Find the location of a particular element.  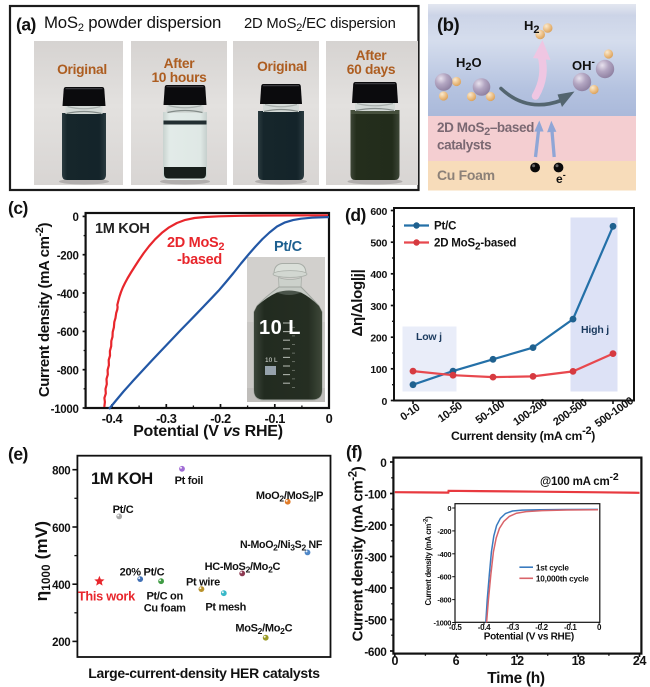

svg-text: 1st cycle is located at coordinates (552, 567).